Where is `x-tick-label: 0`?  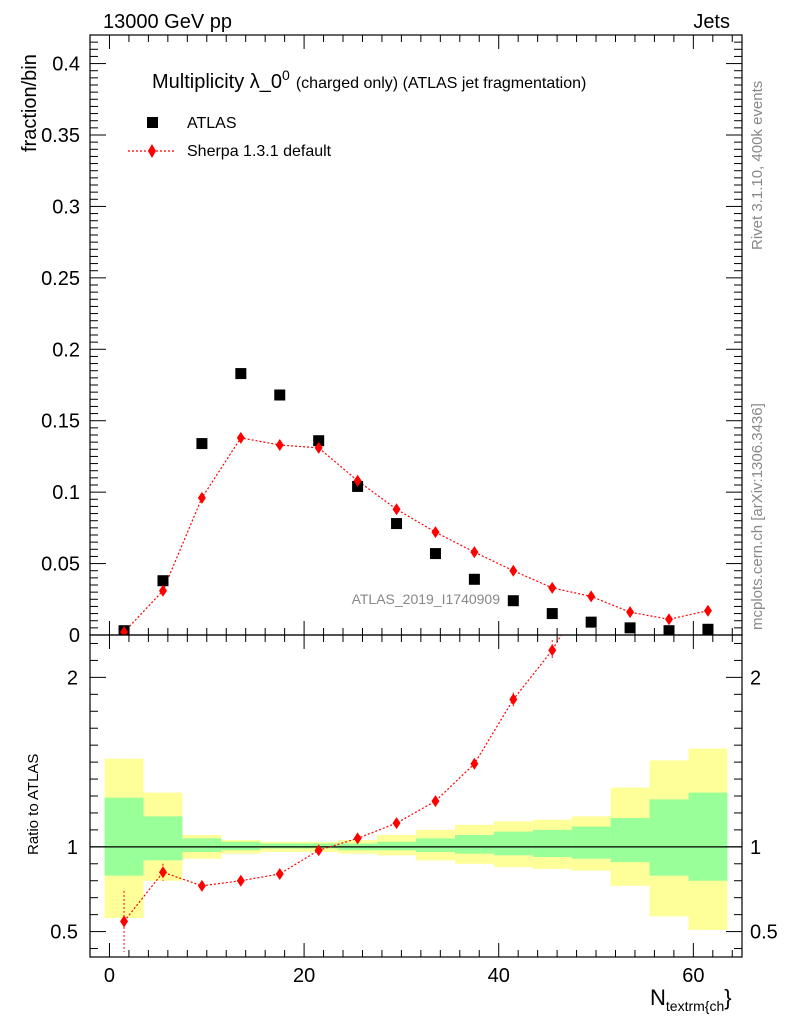
x-tick-label: 0 is located at coordinates (109, 976).